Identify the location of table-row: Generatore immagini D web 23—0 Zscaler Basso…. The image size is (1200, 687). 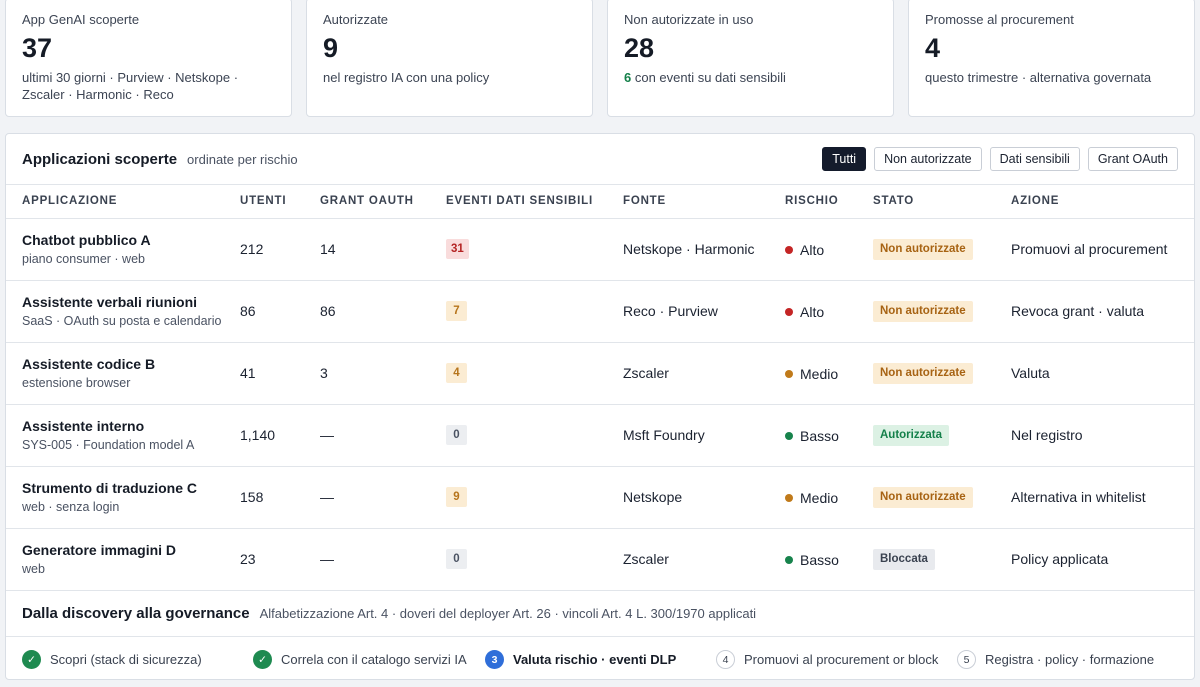
(600, 559).